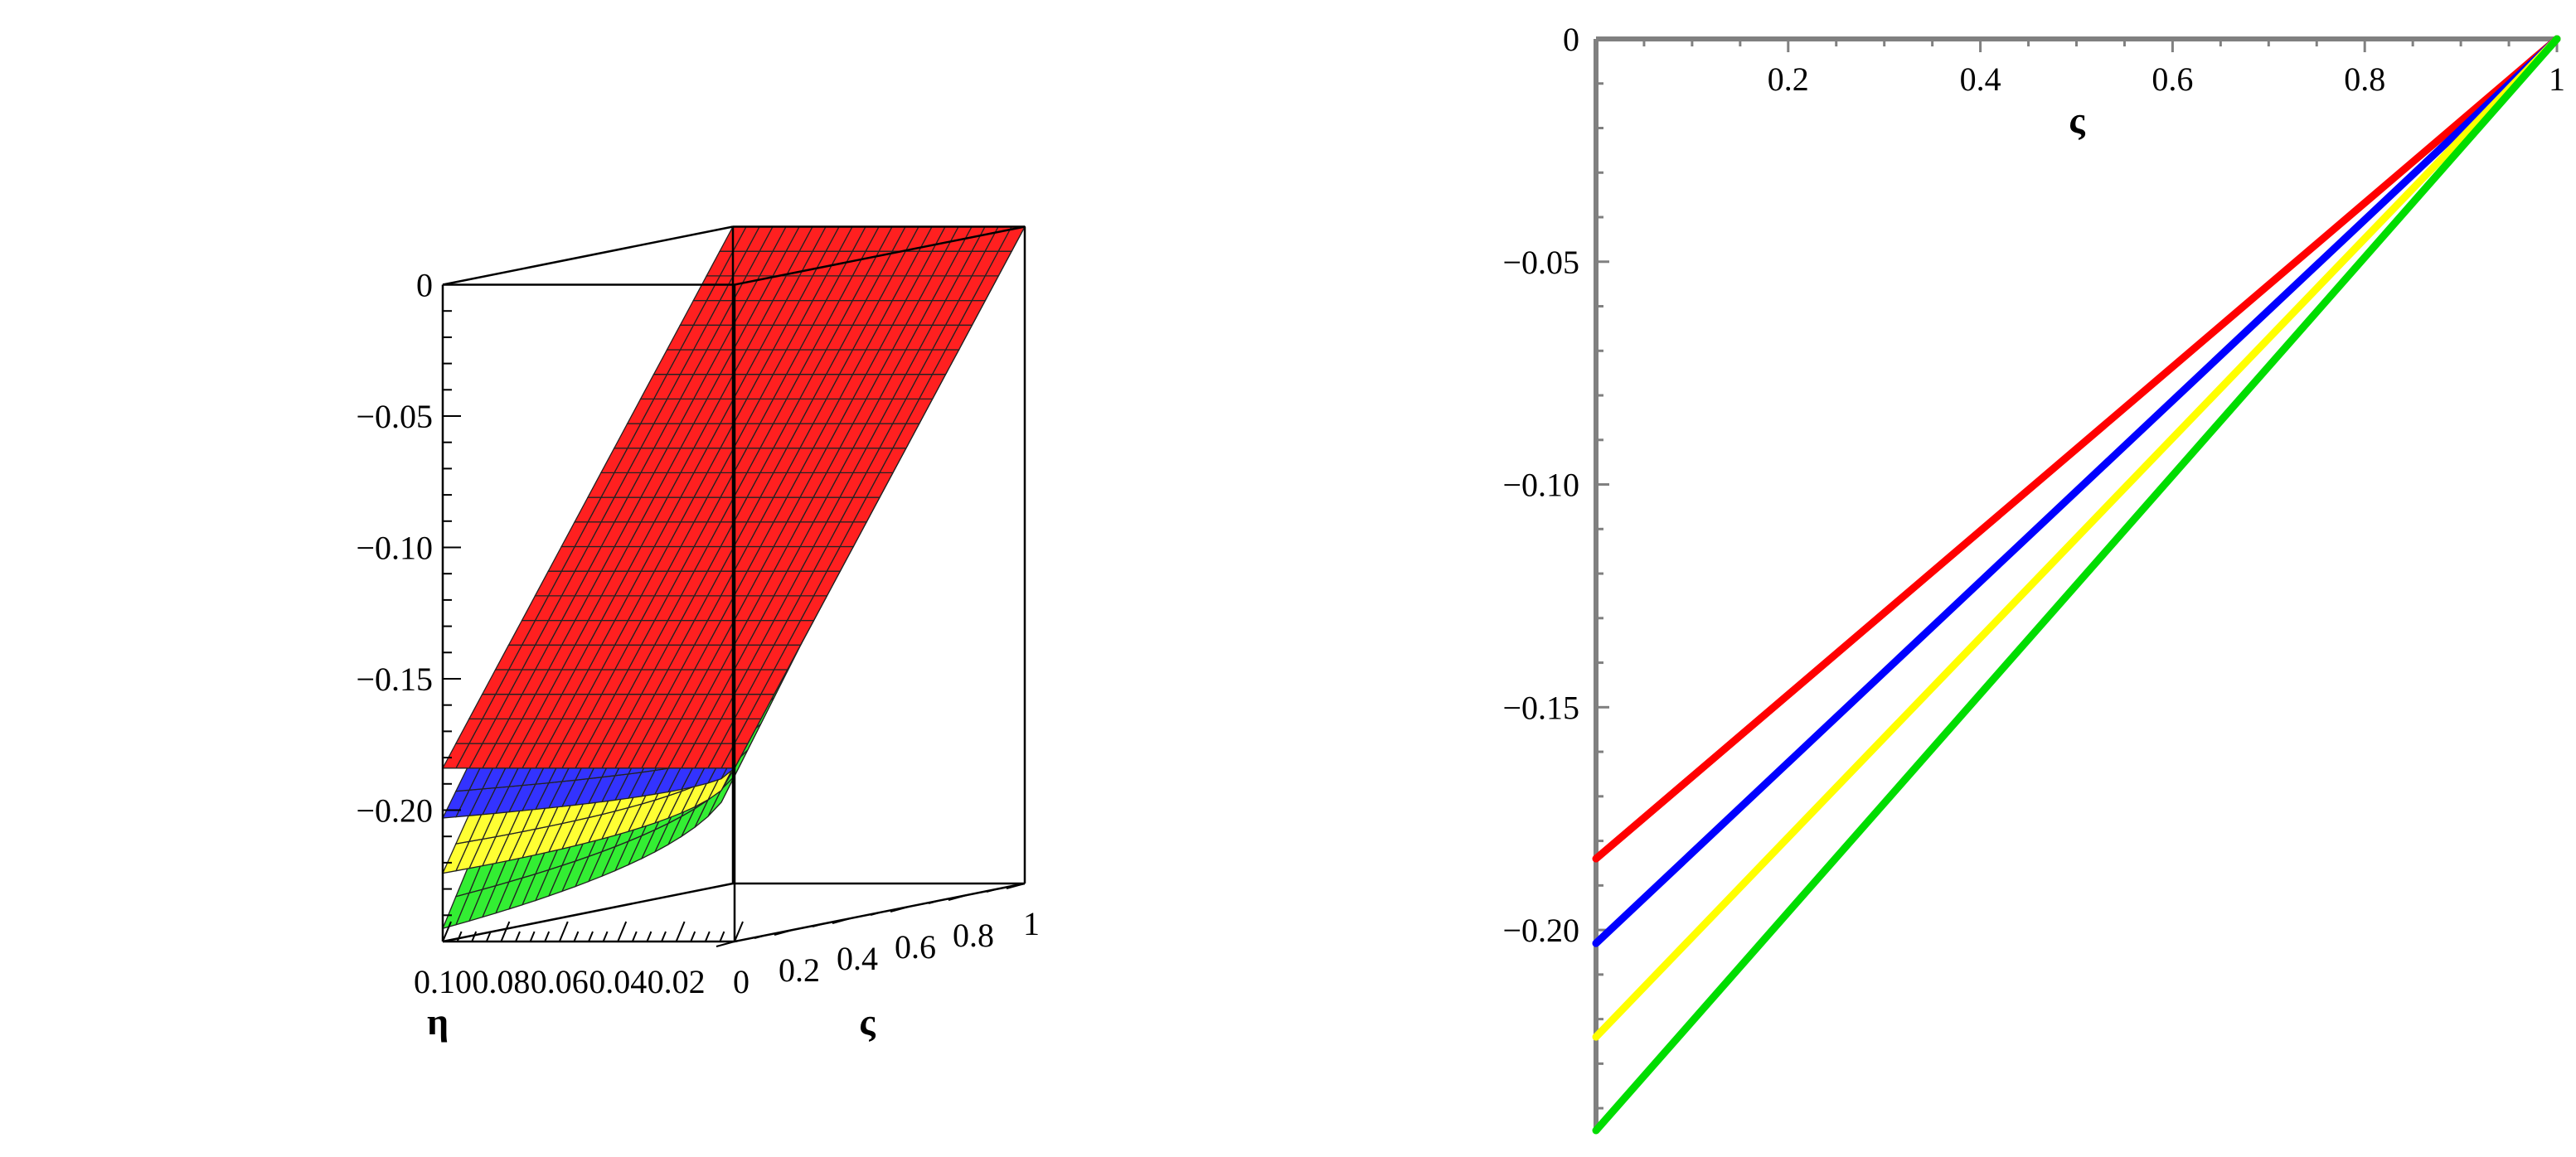 Image resolution: width=2576 pixels, height=1157 pixels. Describe the element at coordinates (799, 970) in the screenshot. I see `xi-tick-label: 0.2` at that location.